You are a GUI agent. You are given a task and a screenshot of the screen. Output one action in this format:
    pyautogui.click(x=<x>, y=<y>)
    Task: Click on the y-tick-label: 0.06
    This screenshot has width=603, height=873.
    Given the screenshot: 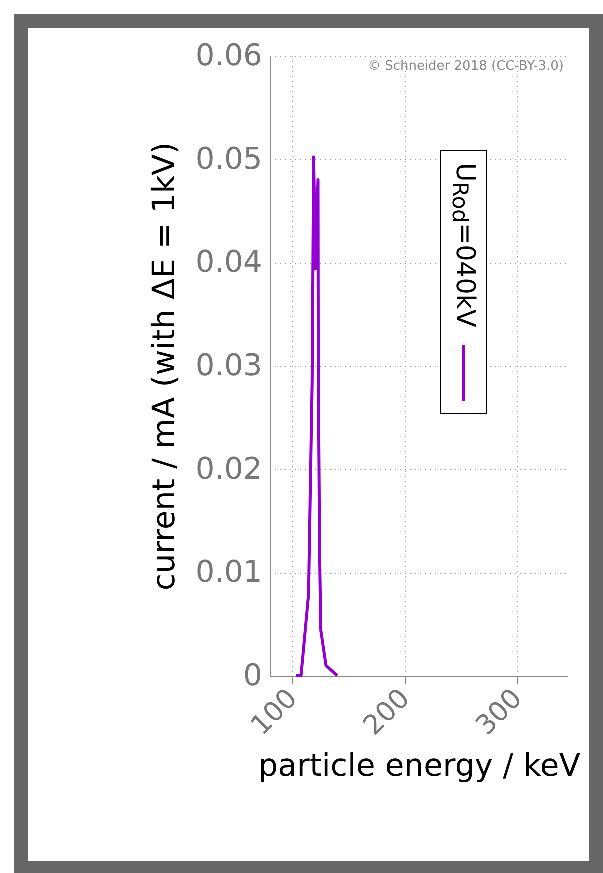 What is the action you would take?
    pyautogui.click(x=229, y=56)
    